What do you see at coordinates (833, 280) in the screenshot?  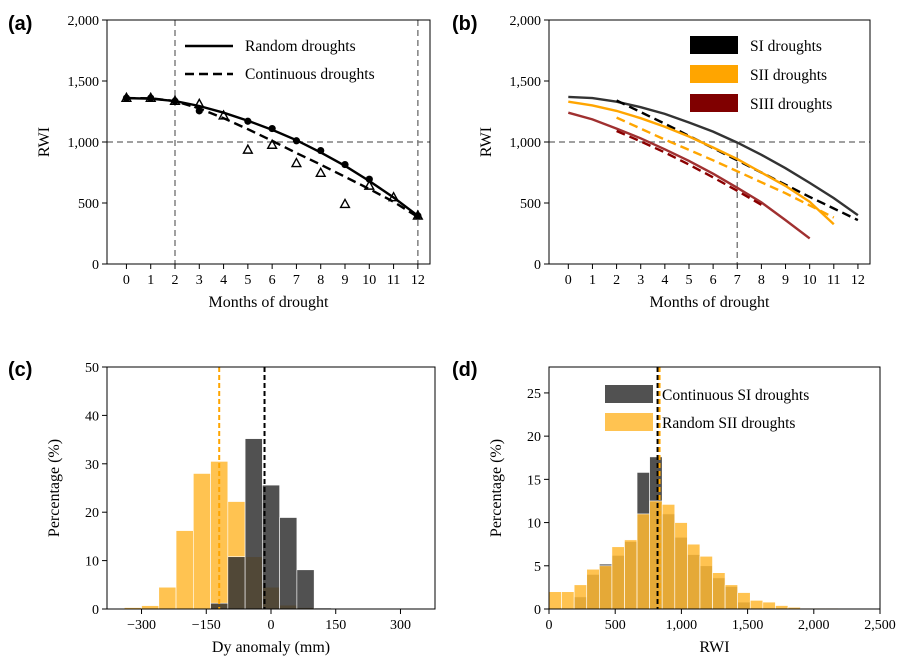 I see `x-tick-label: 11` at bounding box center [833, 280].